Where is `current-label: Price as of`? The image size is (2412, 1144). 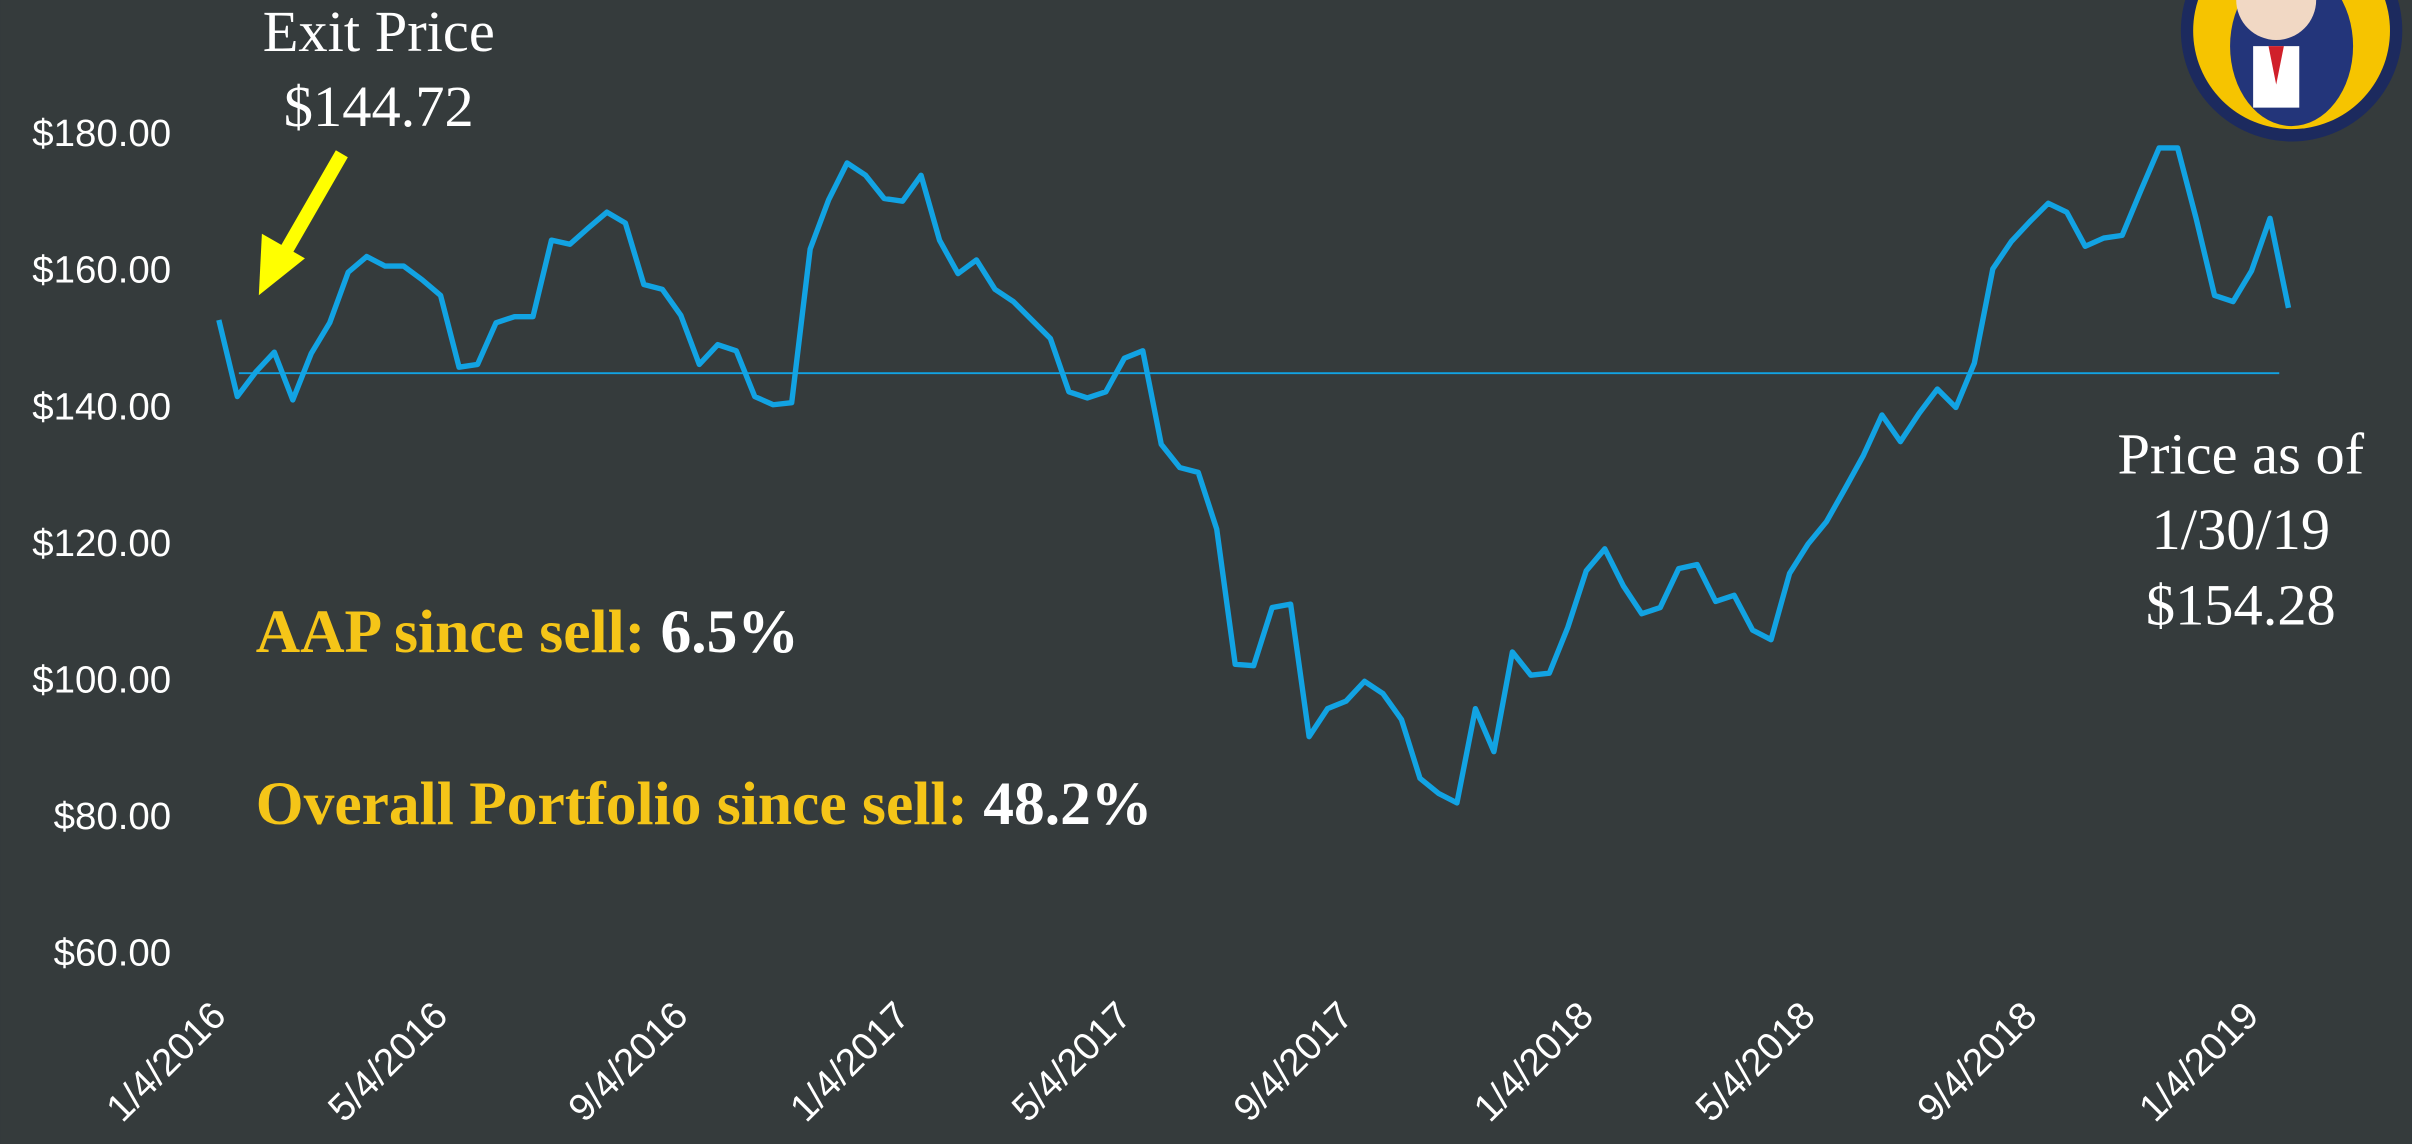 current-label: Price as of is located at coordinates (2241, 454).